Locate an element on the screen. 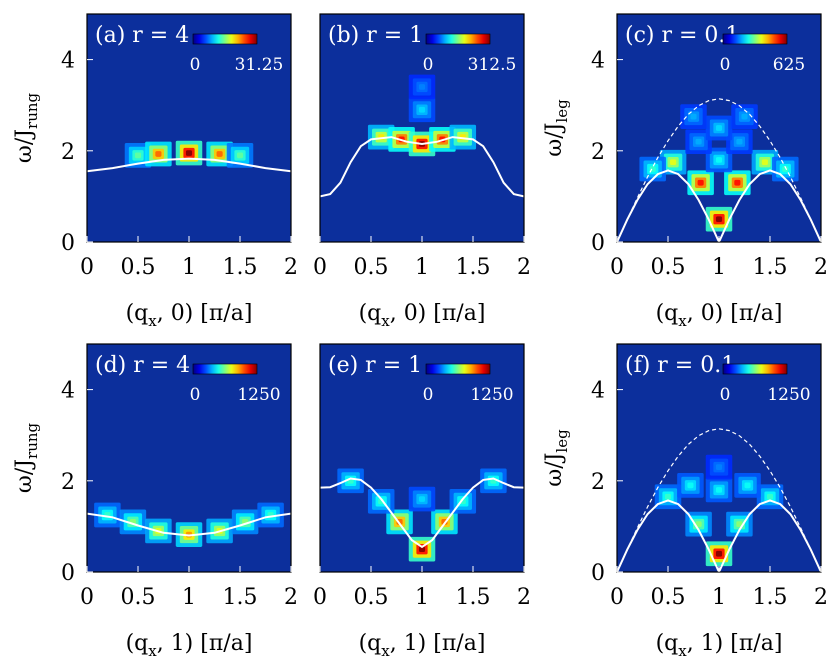  panel-title: (b) r = 1 is located at coordinates (375, 35).